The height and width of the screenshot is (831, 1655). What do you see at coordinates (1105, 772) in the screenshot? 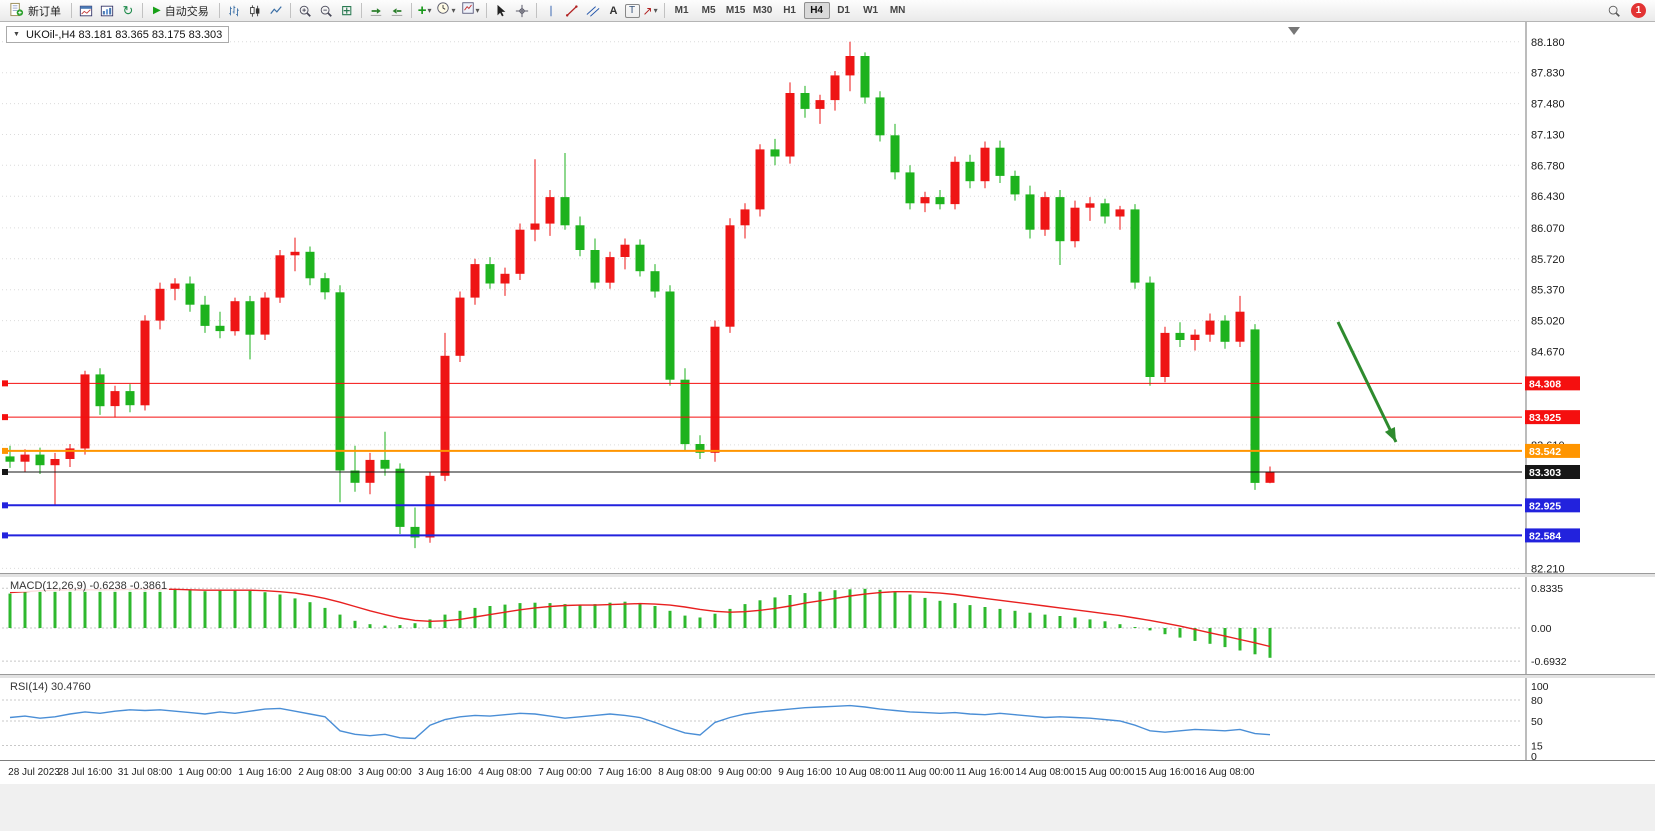
I see `time-label: 15 Aug 00:00` at bounding box center [1105, 772].